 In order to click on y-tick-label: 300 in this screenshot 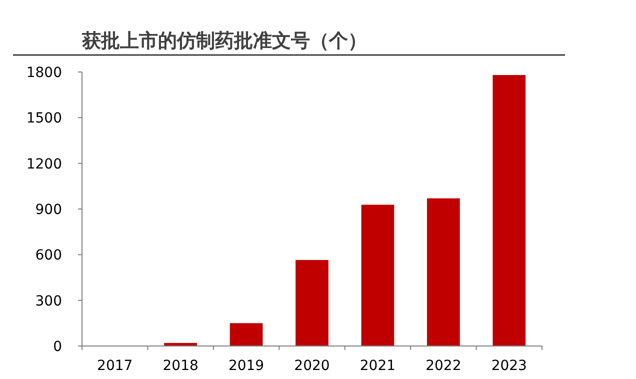, I will do `click(48, 301)`.